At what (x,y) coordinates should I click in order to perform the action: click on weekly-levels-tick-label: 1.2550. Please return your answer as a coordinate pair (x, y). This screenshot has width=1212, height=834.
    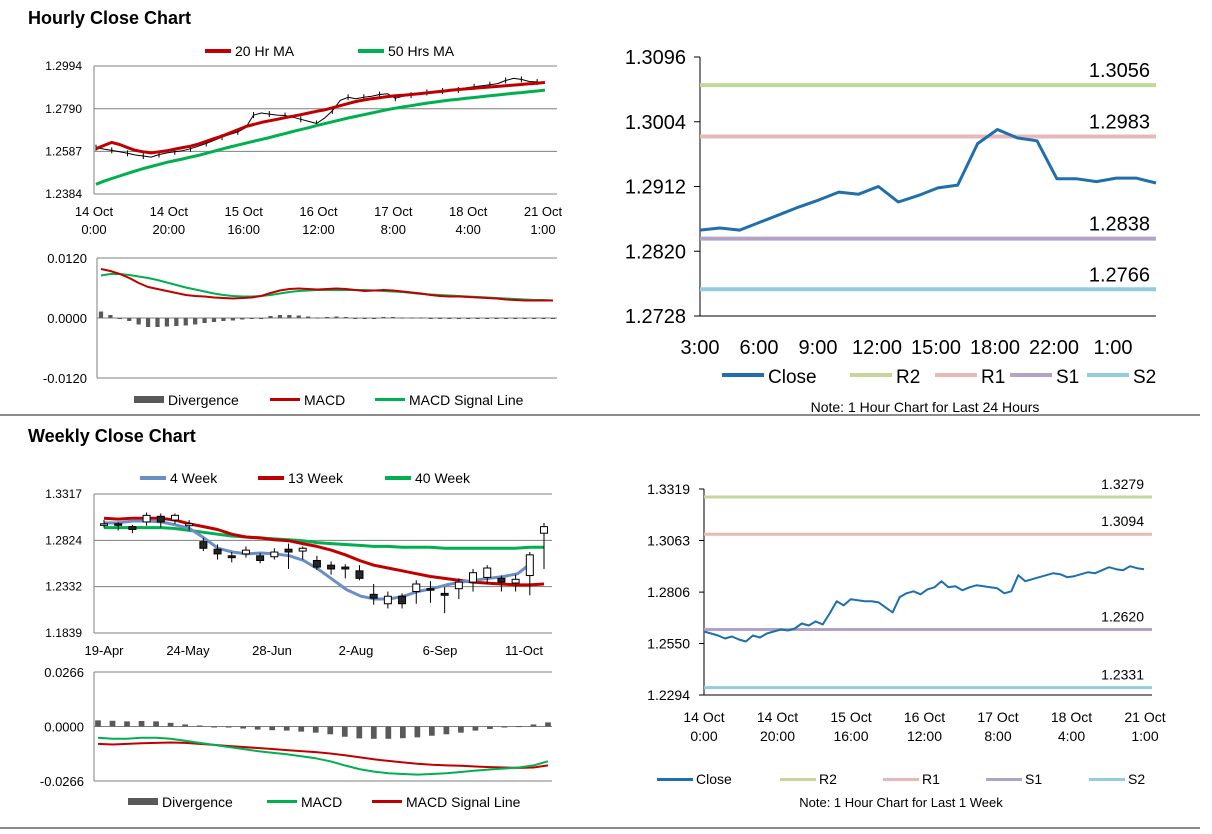
    Looking at the image, I should click on (668, 644).